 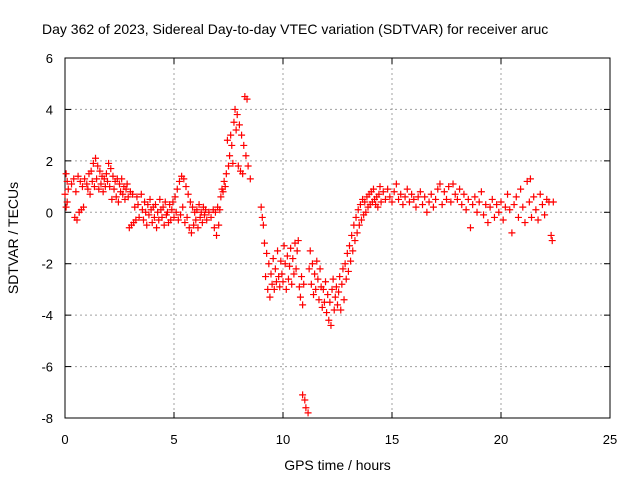 What do you see at coordinates (13, 238) in the screenshot?
I see `y-axis-label: SDTVAR / TECUs` at bounding box center [13, 238].